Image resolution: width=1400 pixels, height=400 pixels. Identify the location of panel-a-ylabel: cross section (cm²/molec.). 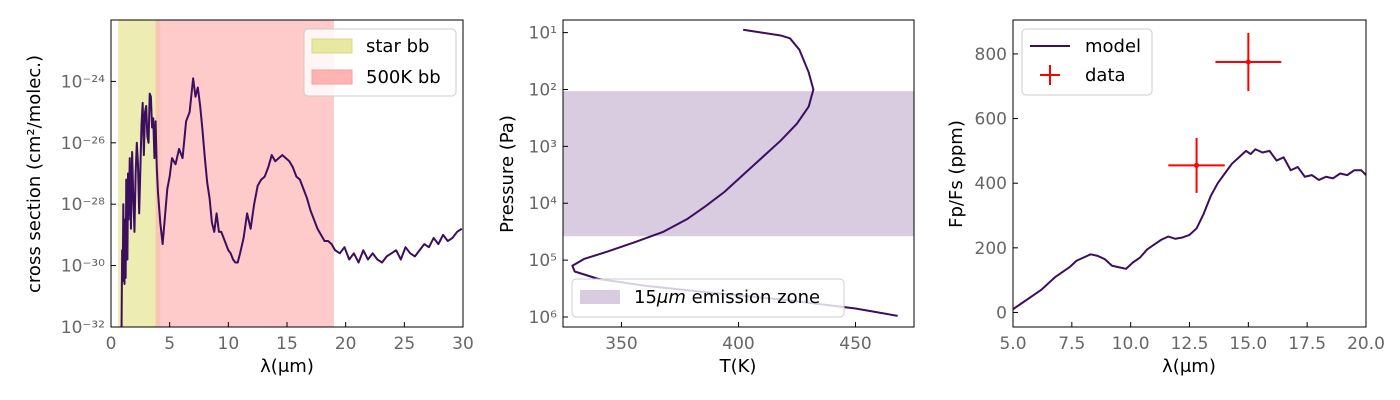
(34, 174).